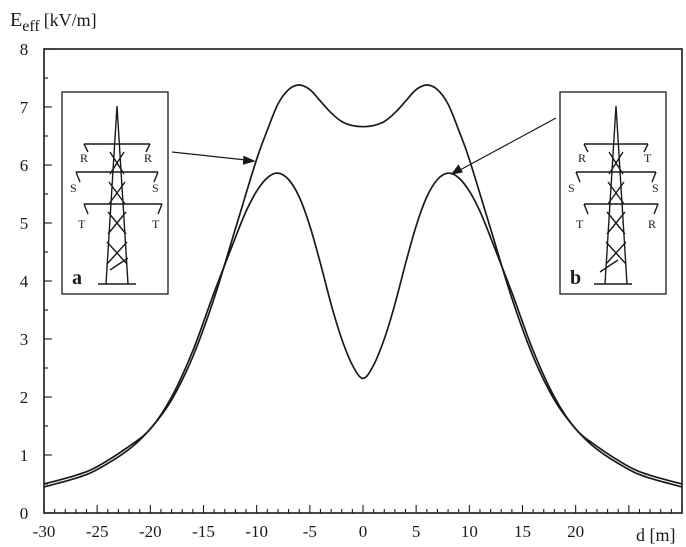 This screenshot has width=686, height=547. I want to click on inset-a-letter: a, so click(77, 278).